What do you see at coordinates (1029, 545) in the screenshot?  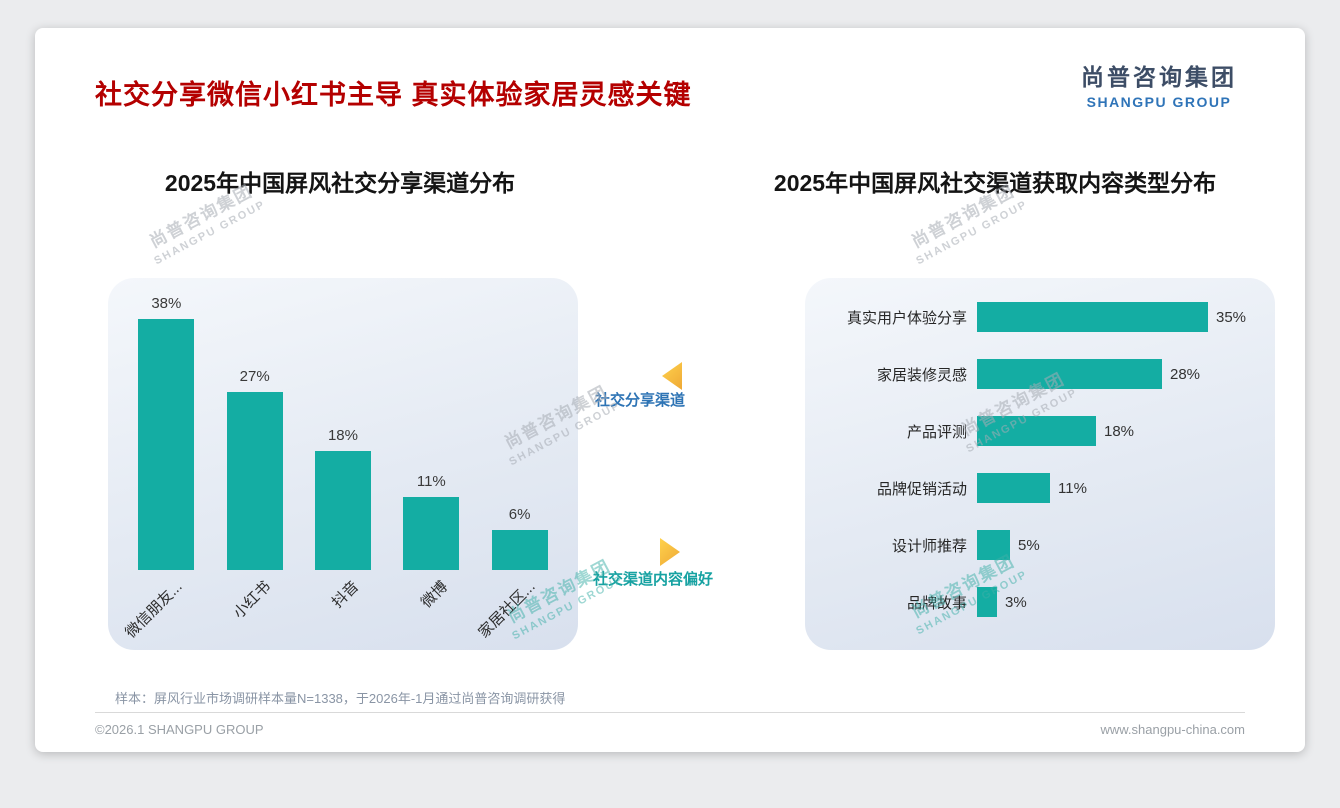 I see `hbar-value-label: 5%` at bounding box center [1029, 545].